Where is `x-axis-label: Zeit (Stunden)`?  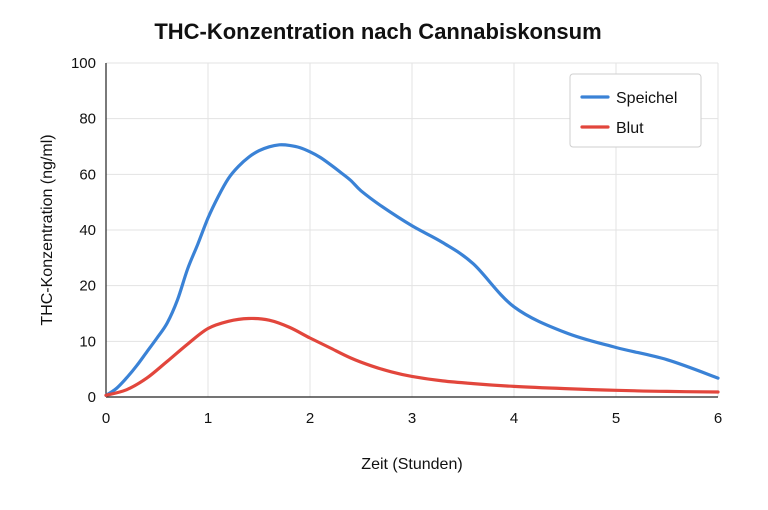
x-axis-label: Zeit (Stunden) is located at coordinates (411, 464).